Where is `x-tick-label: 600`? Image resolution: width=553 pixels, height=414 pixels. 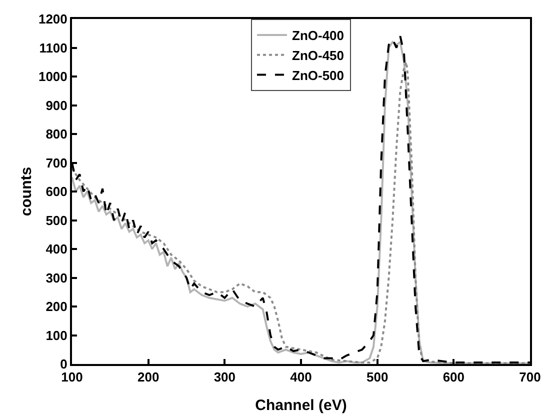
x-tick-label: 600 is located at coordinates (453, 377).